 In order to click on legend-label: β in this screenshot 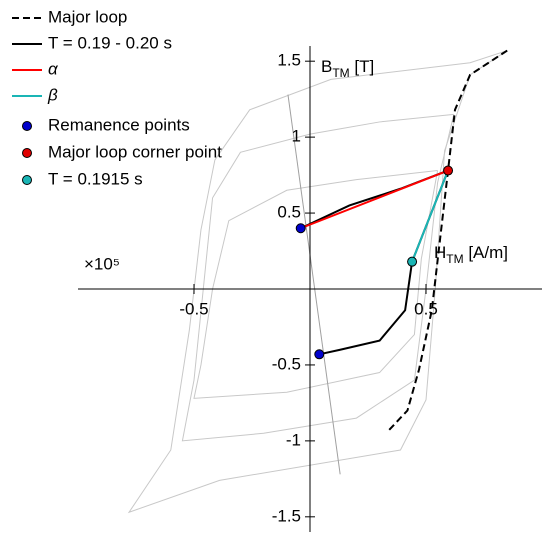, I will do `click(52, 94)`.